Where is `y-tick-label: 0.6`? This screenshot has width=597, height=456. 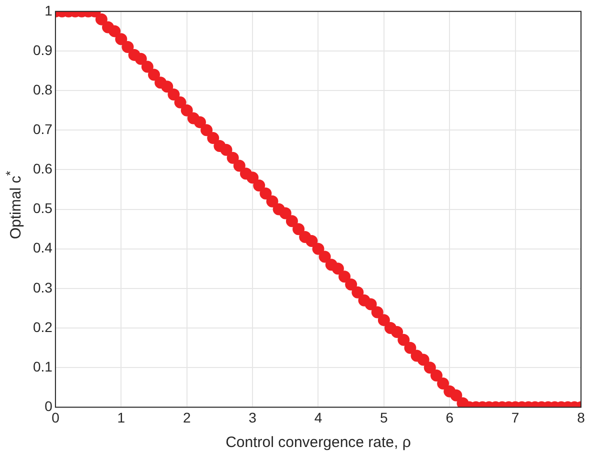
y-tick-label: 0.6 is located at coordinates (42, 168).